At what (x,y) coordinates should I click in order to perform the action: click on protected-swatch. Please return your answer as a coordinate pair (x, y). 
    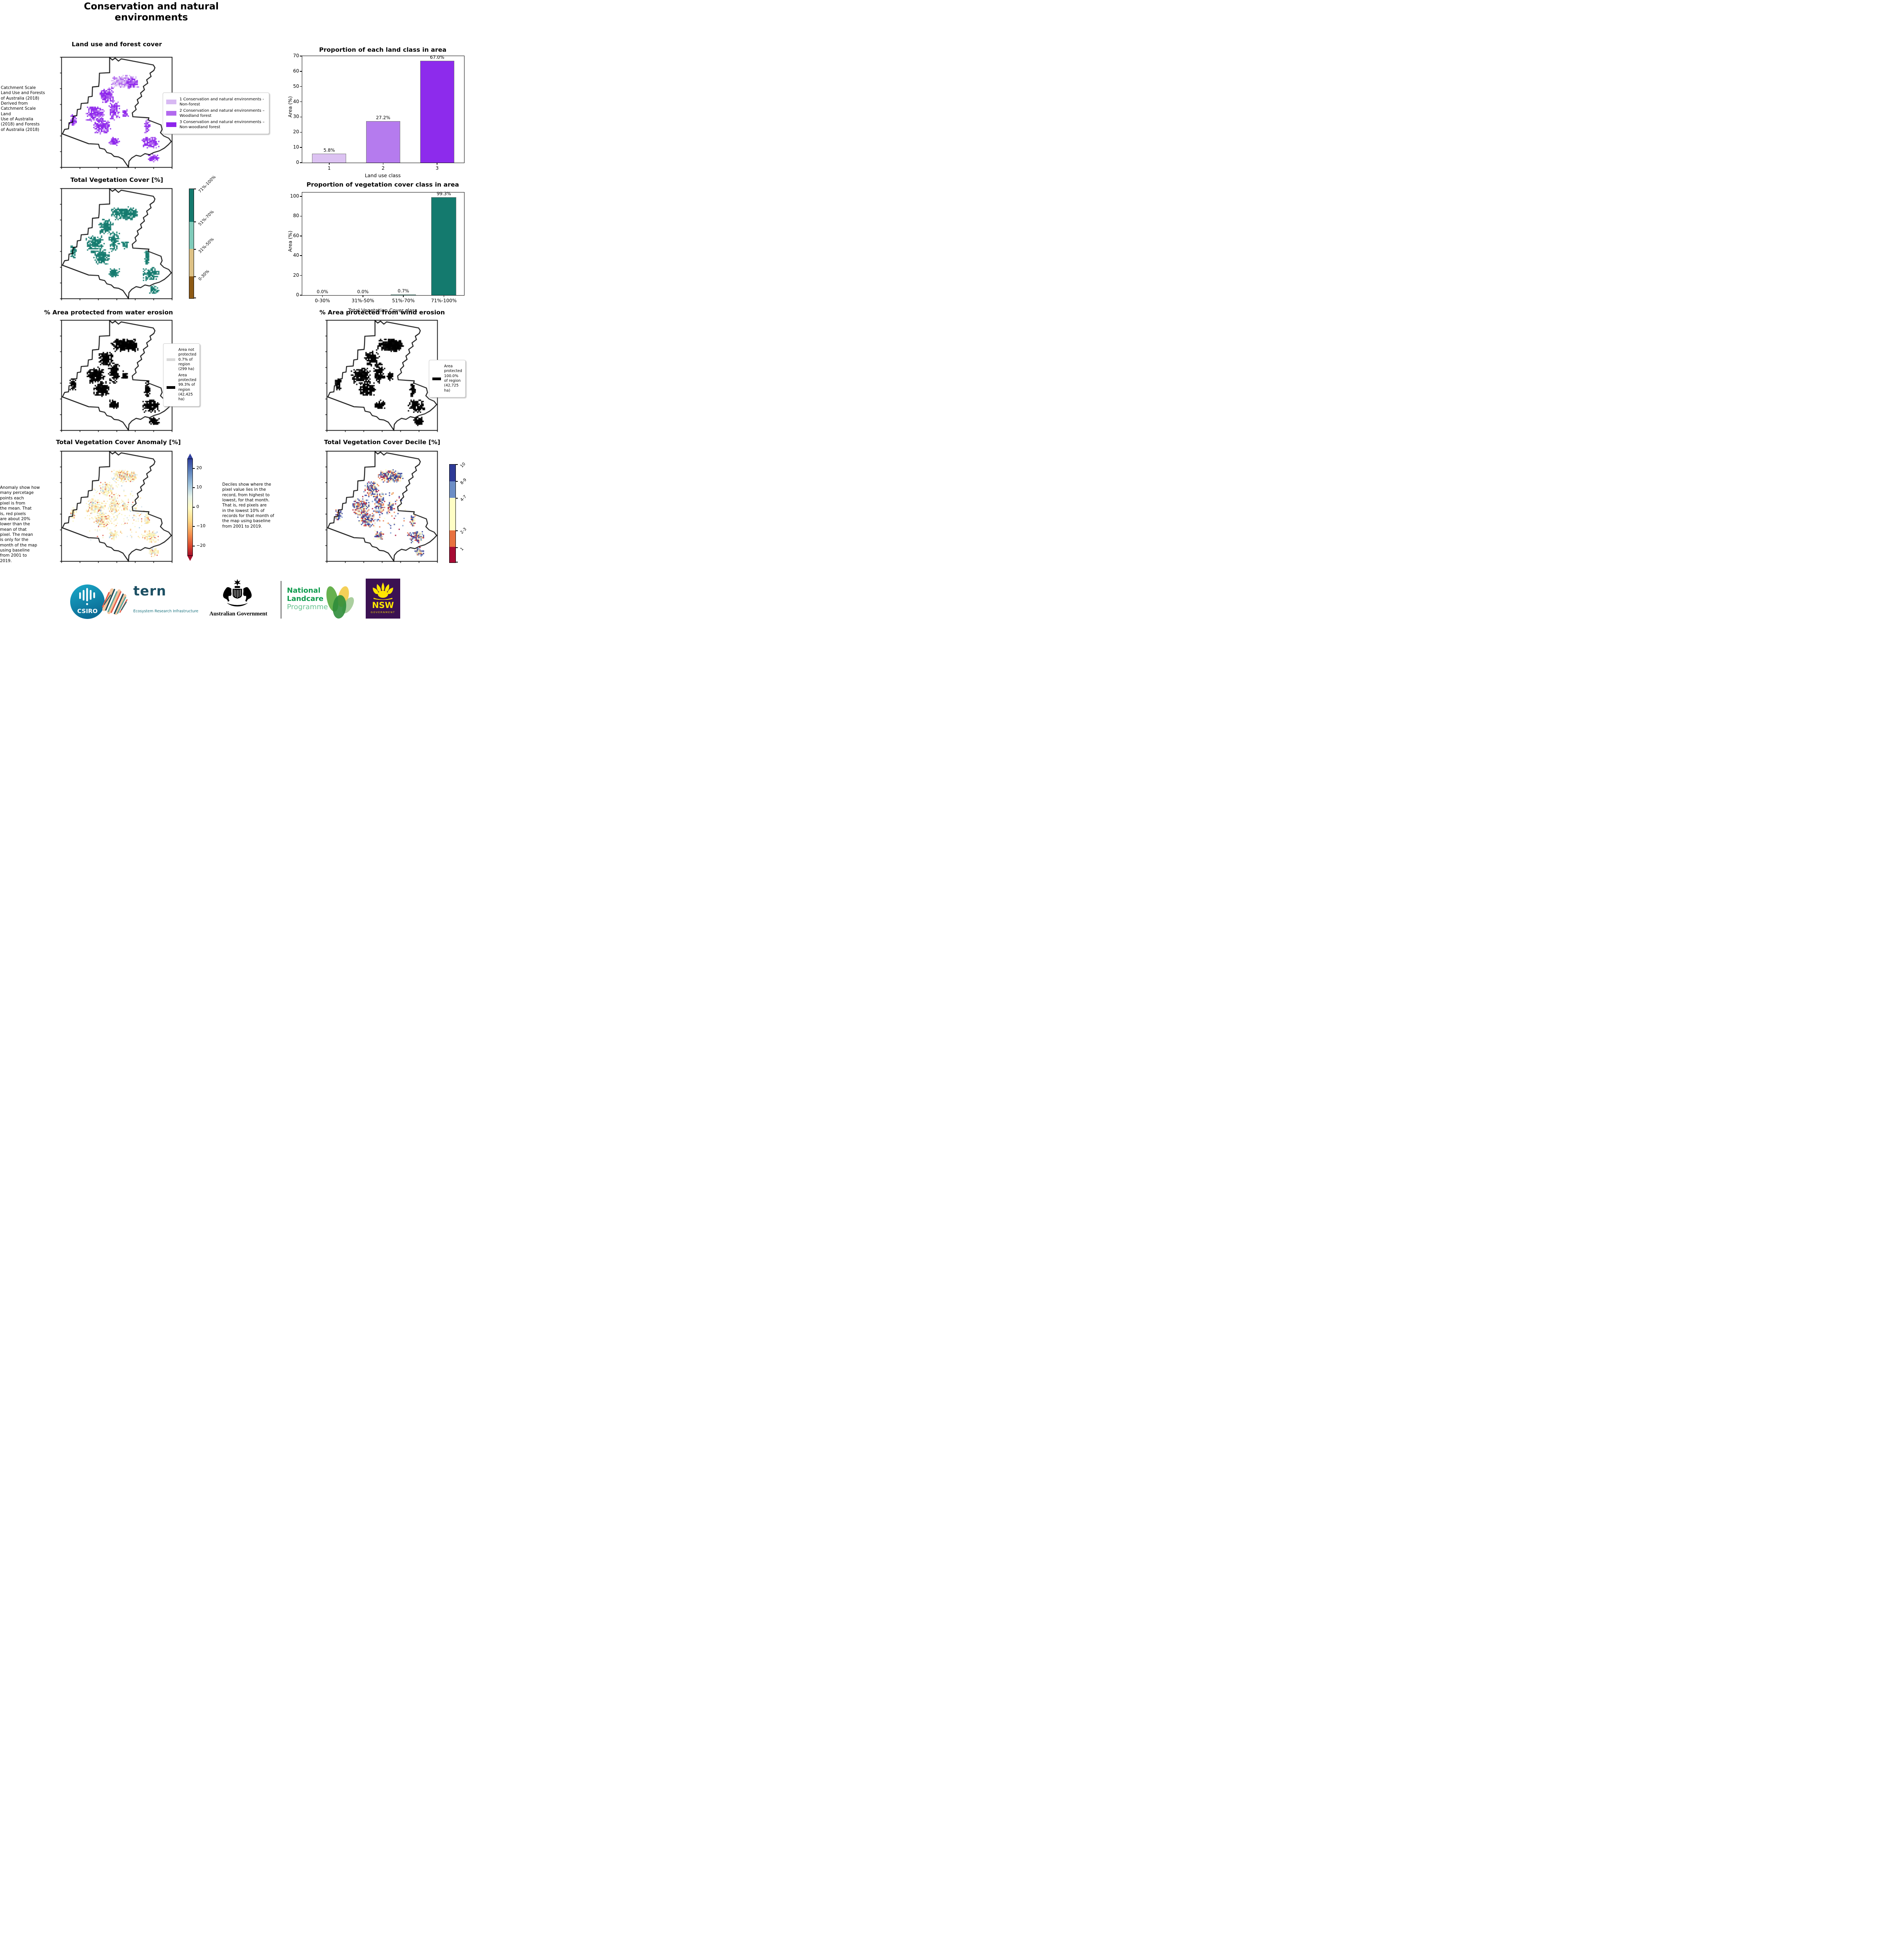
    Looking at the image, I should click on (436, 378).